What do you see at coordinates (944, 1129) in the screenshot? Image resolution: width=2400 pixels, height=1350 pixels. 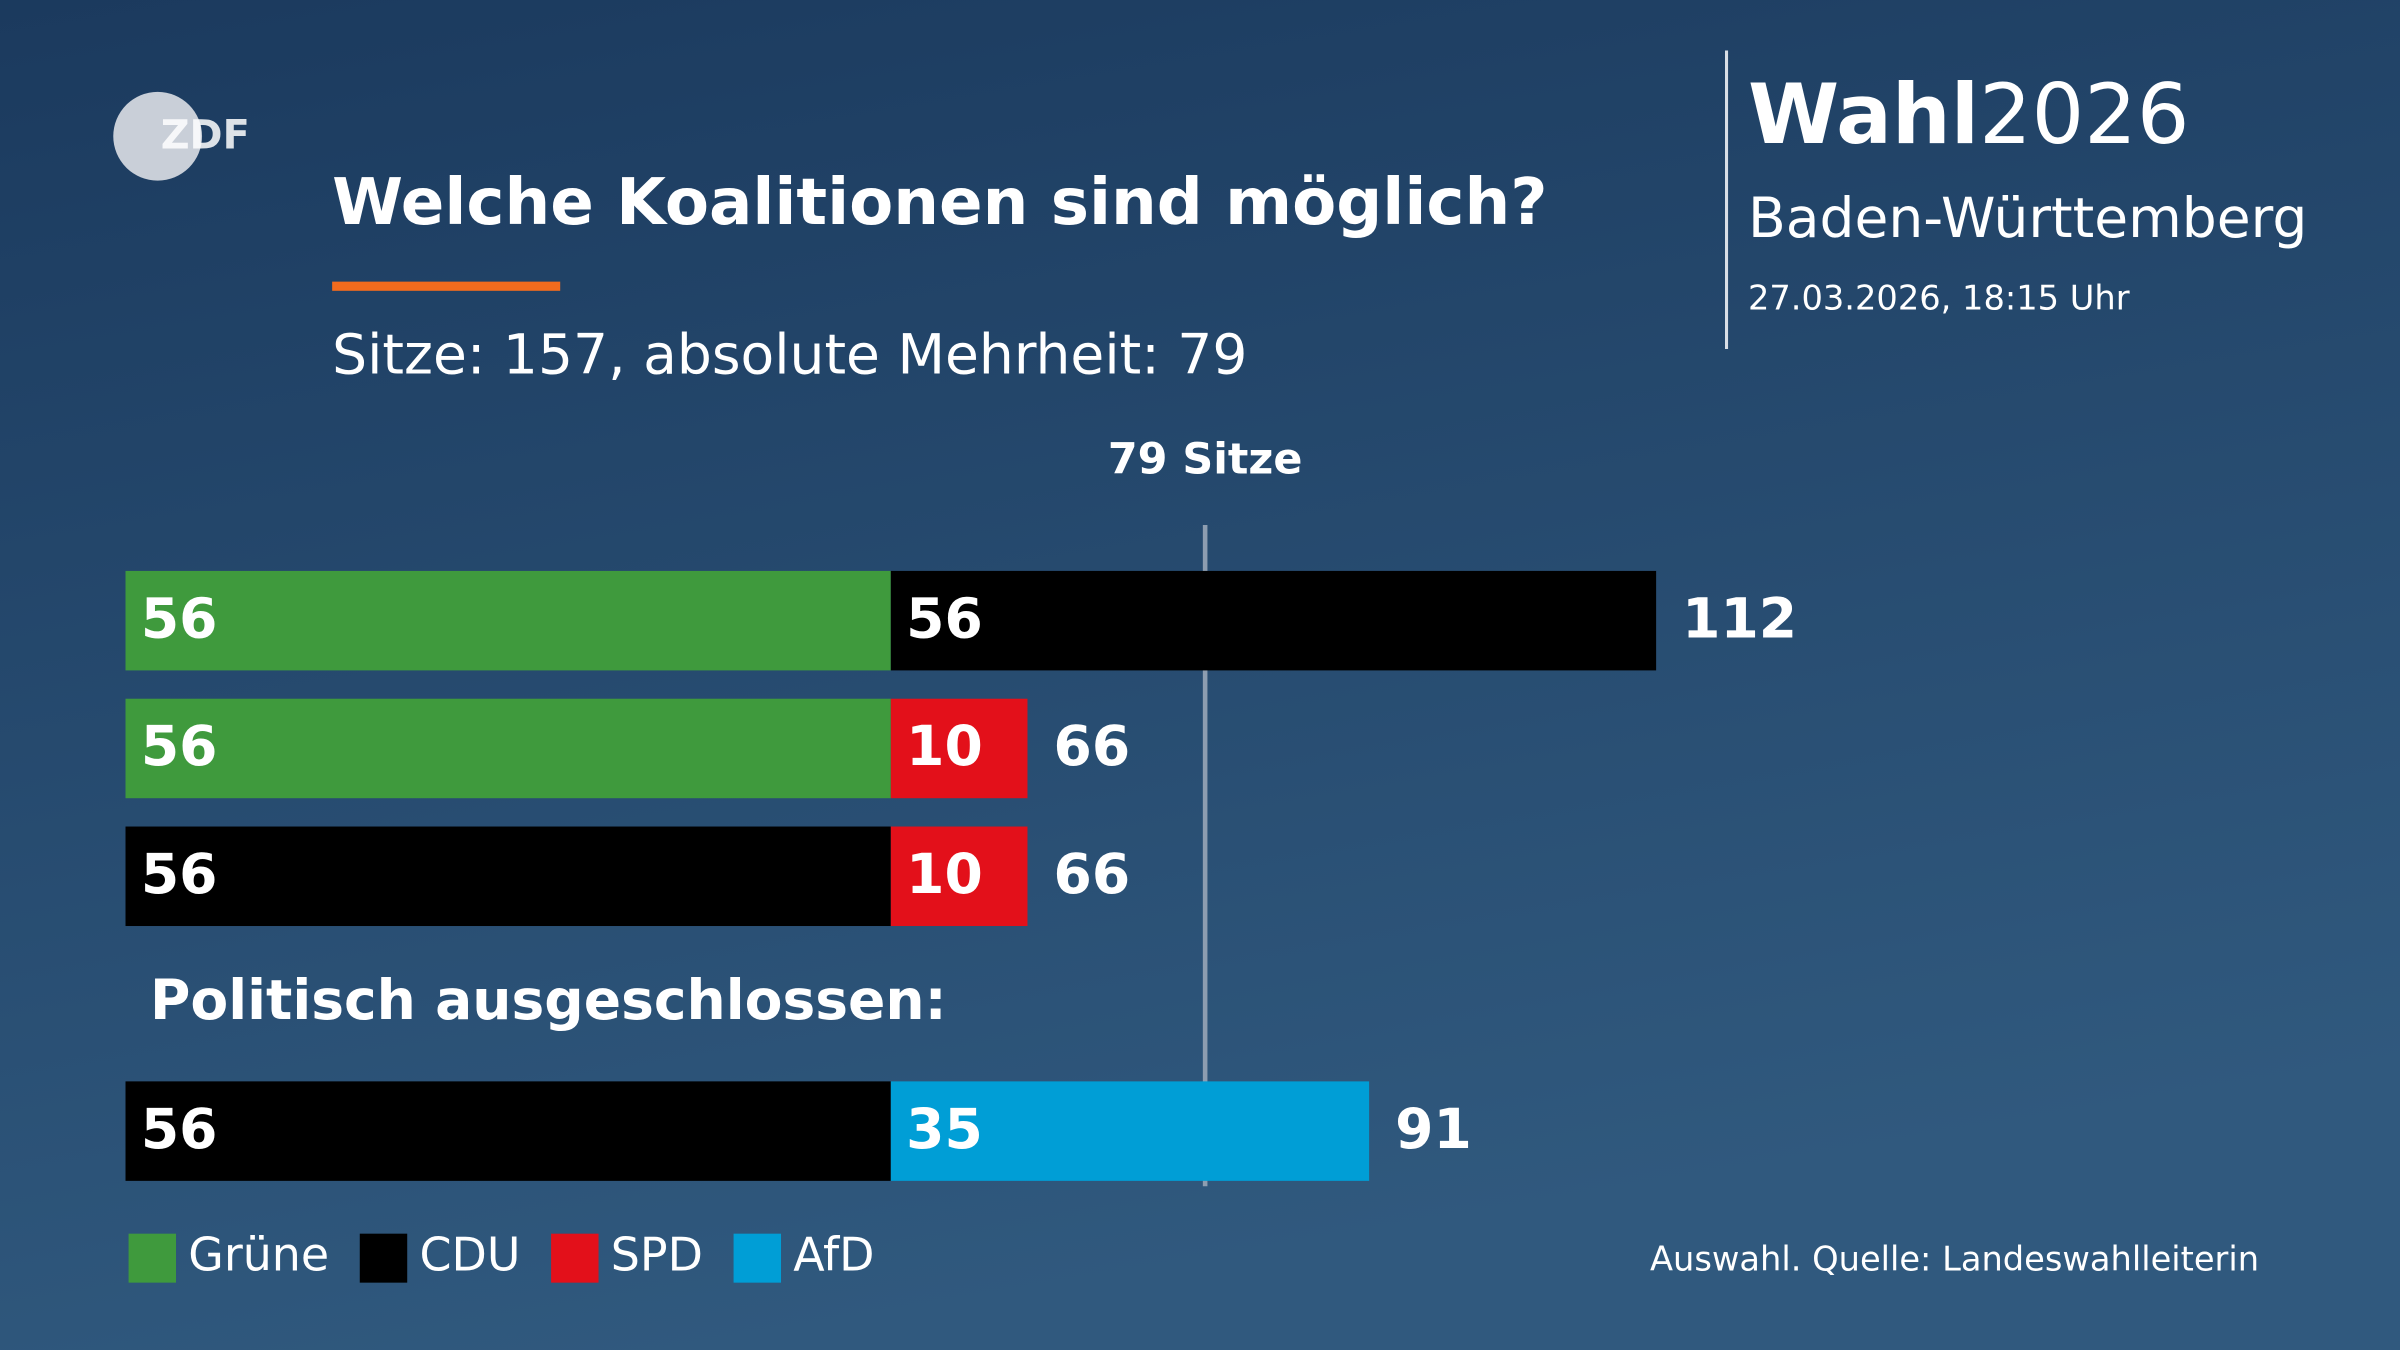 I see `value-label: 35` at bounding box center [944, 1129].